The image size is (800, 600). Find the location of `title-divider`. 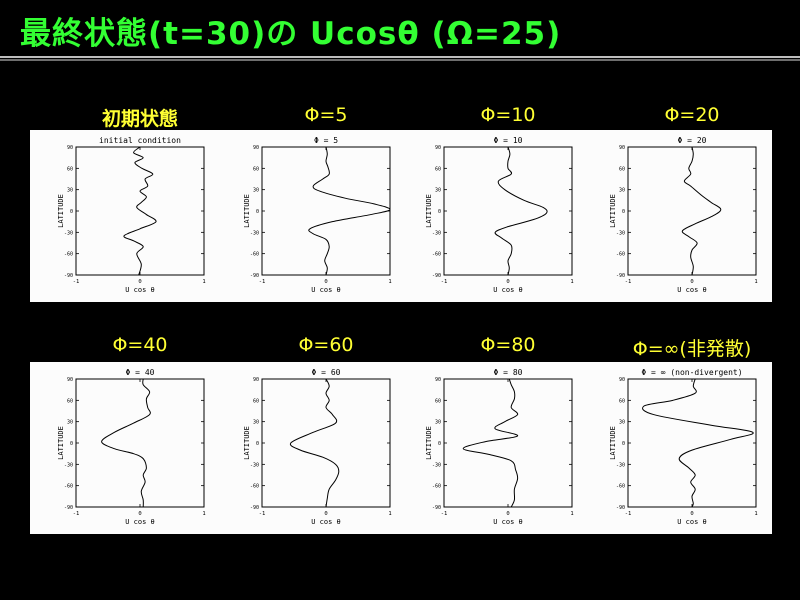

title-divider is located at coordinates (400, 59).